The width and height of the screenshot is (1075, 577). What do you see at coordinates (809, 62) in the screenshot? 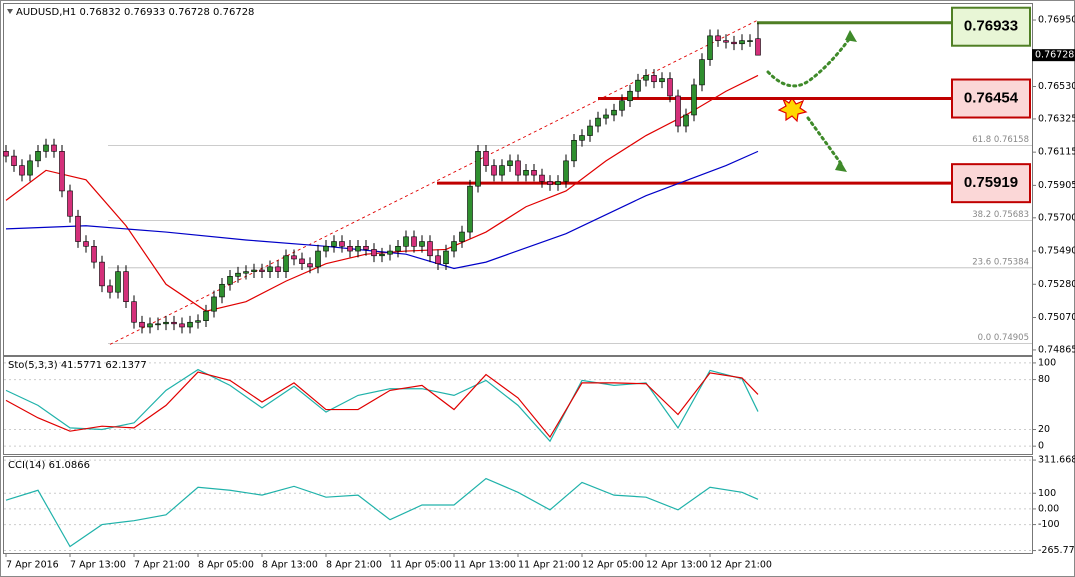
I see `arrow-up` at bounding box center [809, 62].